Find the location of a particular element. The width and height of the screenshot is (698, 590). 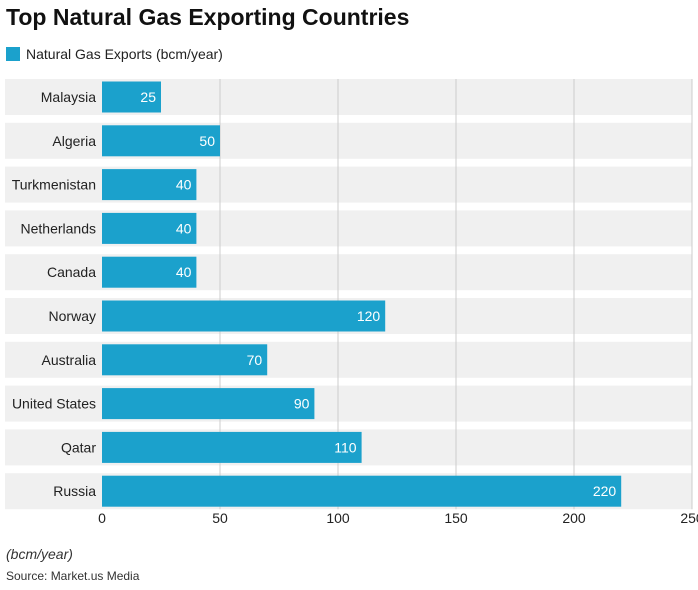

x-tick-label: 150 is located at coordinates (456, 518).